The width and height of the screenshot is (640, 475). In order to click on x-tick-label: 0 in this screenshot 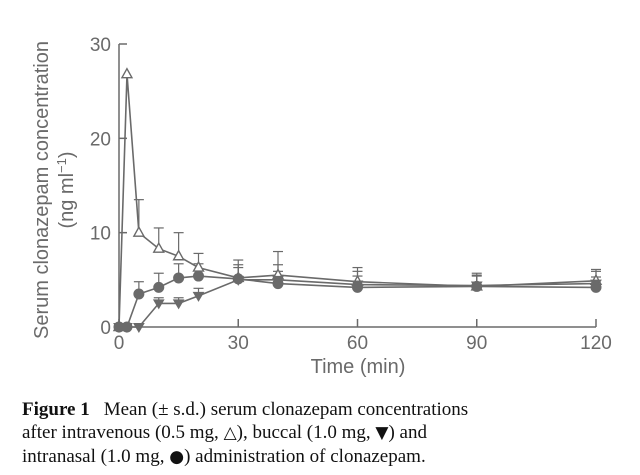, I will do `click(119, 343)`.